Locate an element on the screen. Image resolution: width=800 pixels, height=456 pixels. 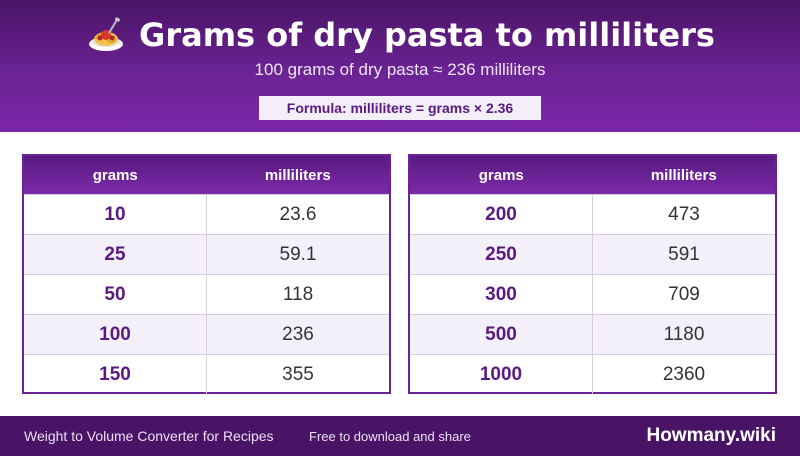
table-row: 50 118 is located at coordinates (206, 294).